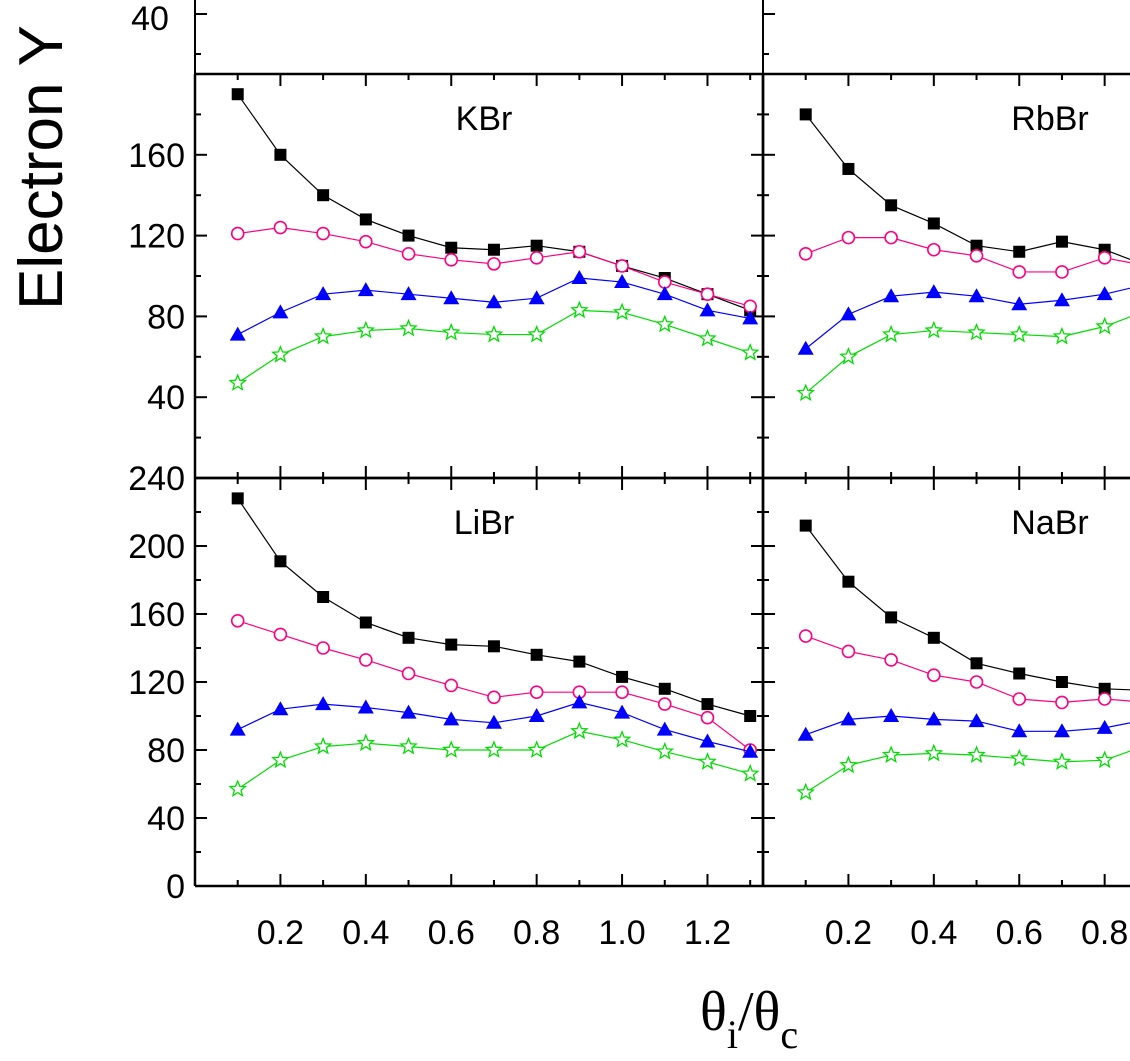 This screenshot has height=1061, width=1130. I want to click on x-tick-label: 0.4, so click(365, 933).